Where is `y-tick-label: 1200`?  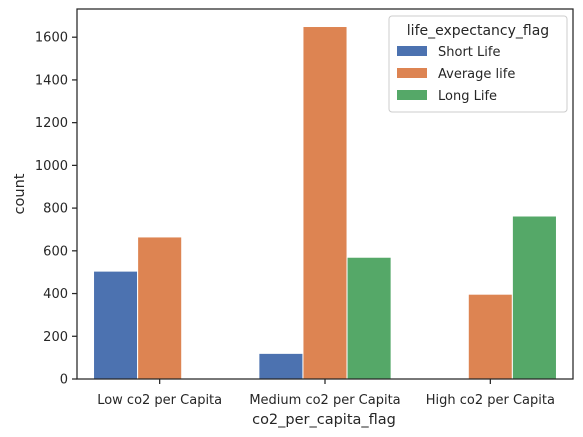 y-tick-label: 1200 is located at coordinates (51, 123).